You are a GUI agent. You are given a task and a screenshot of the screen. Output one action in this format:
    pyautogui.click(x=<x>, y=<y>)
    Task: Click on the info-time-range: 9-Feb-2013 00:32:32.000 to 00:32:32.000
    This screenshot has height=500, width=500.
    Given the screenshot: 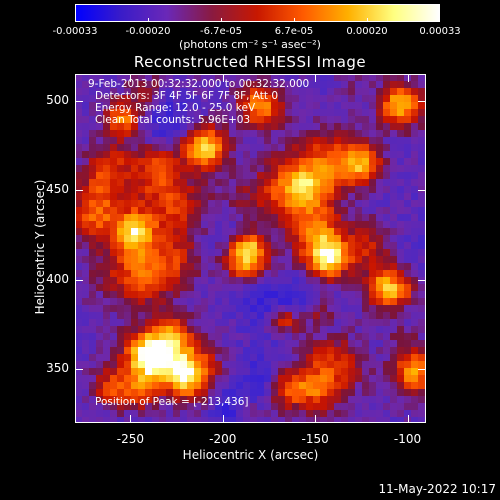 What is the action you would take?
    pyautogui.click(x=199, y=84)
    